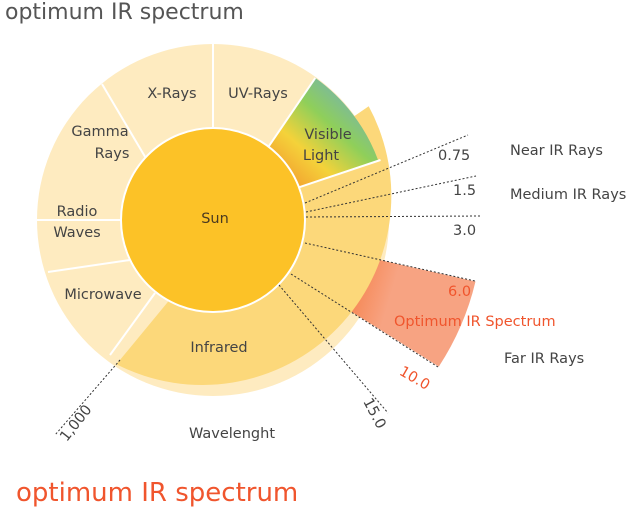  Describe the element at coordinates (459, 292) in the screenshot. I see `tick-label-6-0: 6.0` at that location.